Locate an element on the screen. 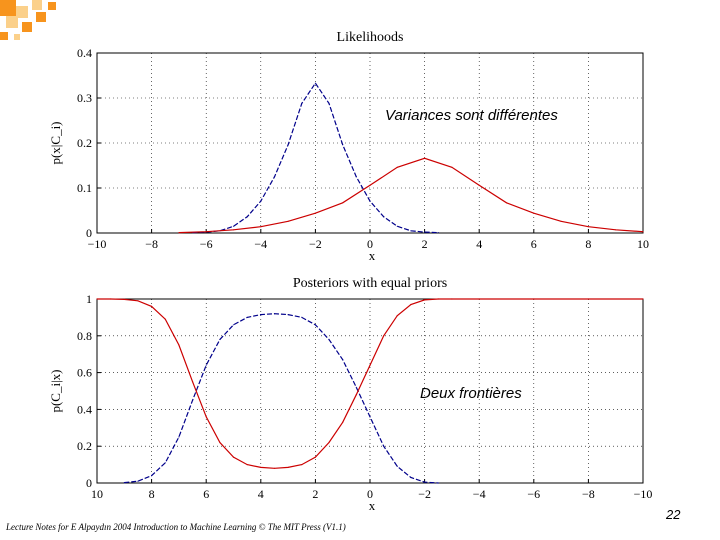  x-tick-label: 0 is located at coordinates (370, 244).